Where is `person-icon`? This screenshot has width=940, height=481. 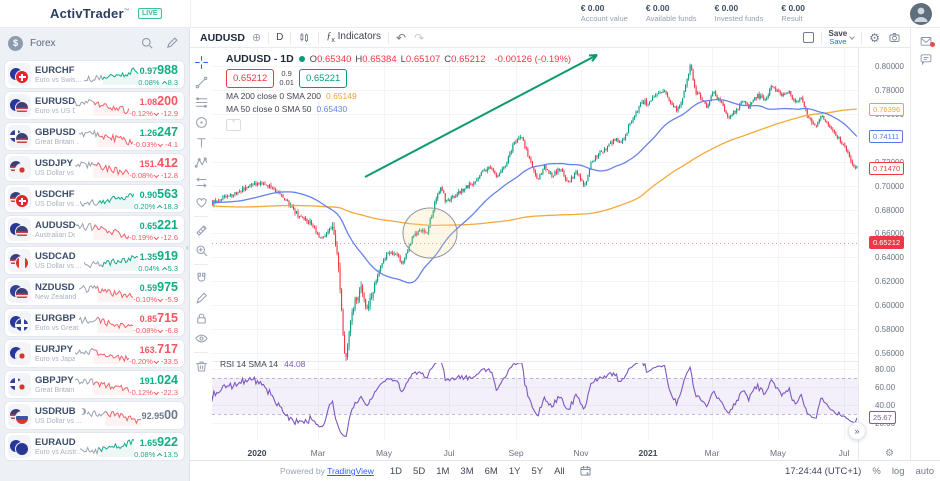 person-icon is located at coordinates (921, 14).